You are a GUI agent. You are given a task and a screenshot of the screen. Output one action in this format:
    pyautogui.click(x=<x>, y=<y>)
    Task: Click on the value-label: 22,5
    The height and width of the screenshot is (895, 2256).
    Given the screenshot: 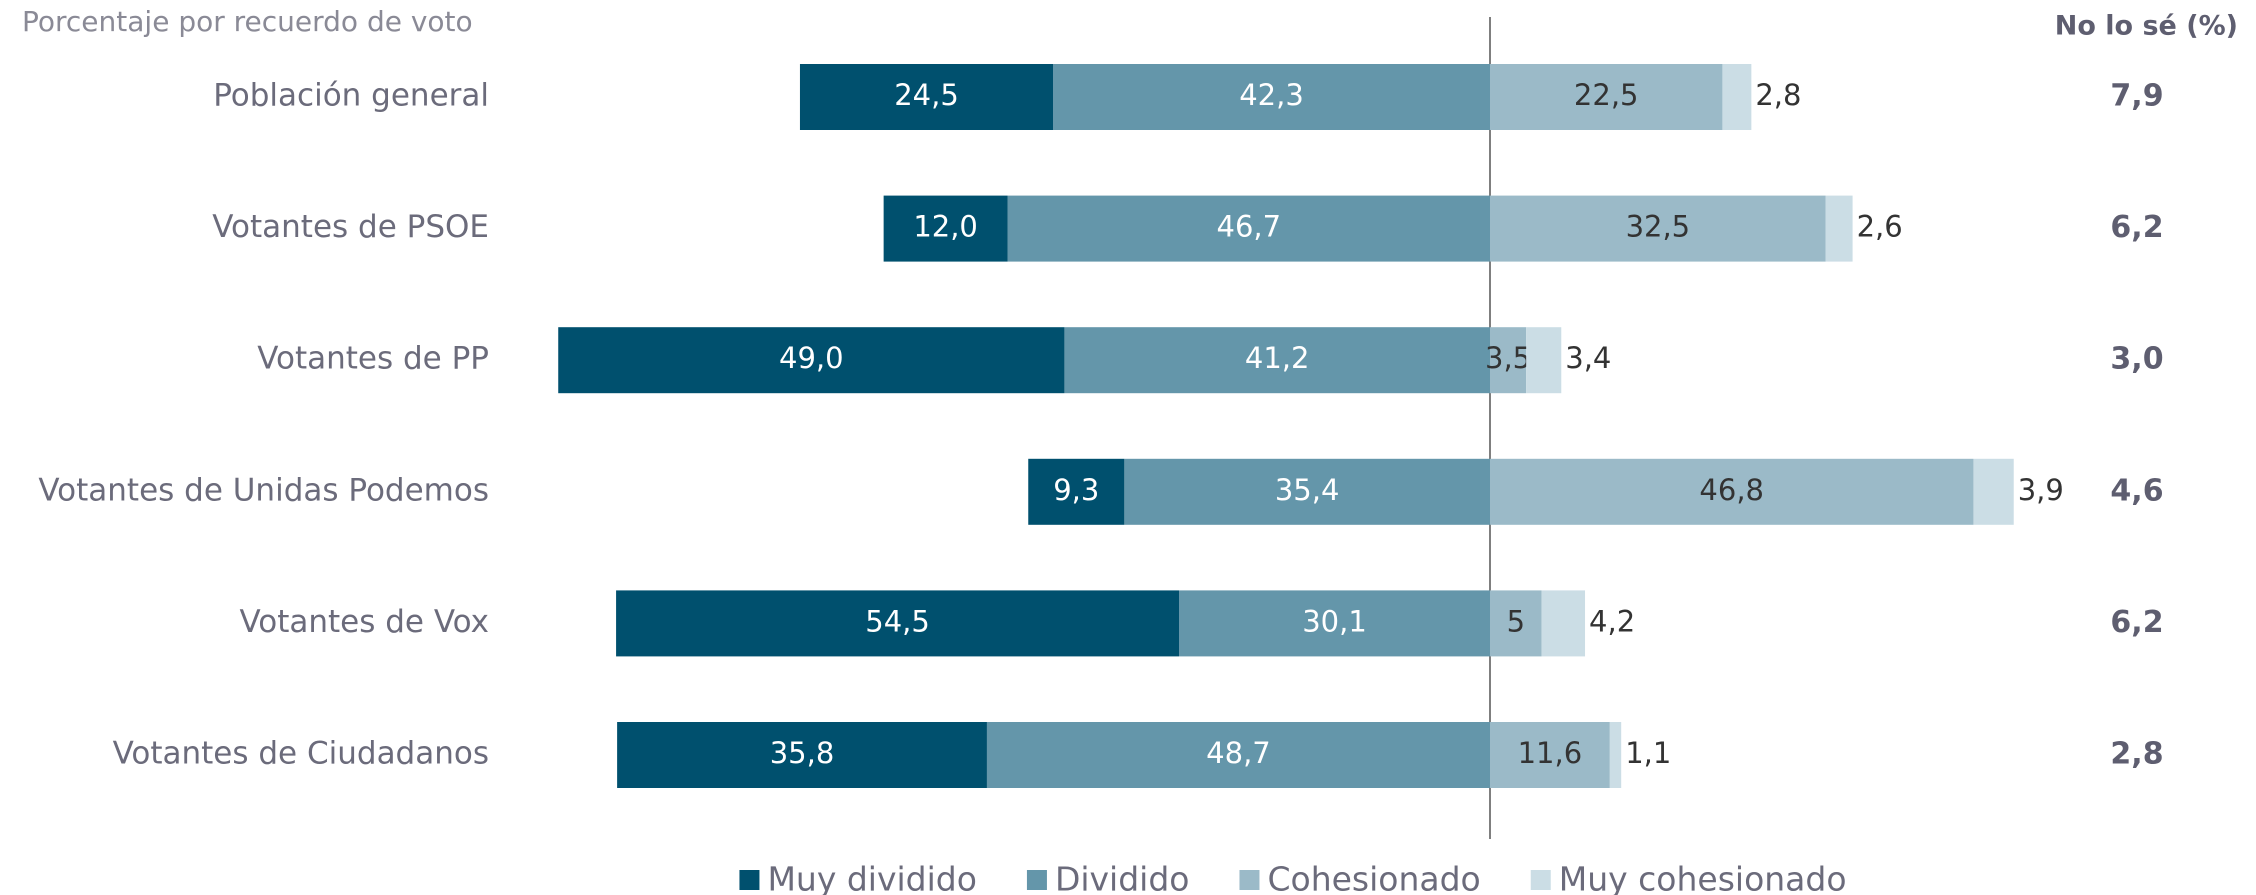 What is the action you would take?
    pyautogui.click(x=1606, y=95)
    